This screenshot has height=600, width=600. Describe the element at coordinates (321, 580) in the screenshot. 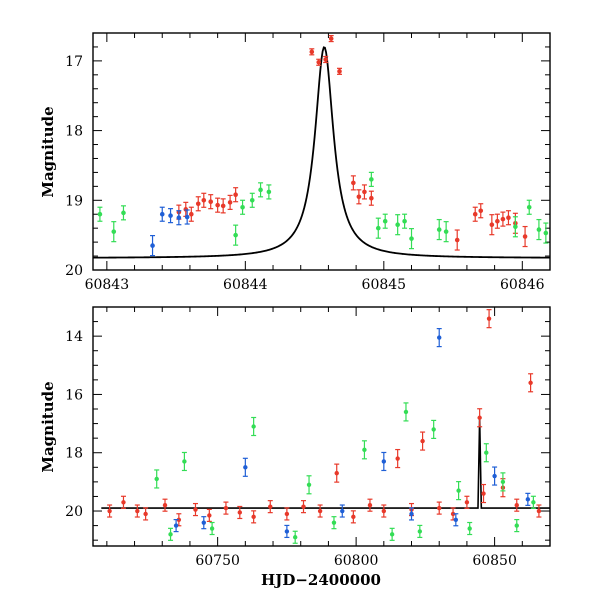

I see `bottom-x-axis-label: HJD−2400000` at that location.